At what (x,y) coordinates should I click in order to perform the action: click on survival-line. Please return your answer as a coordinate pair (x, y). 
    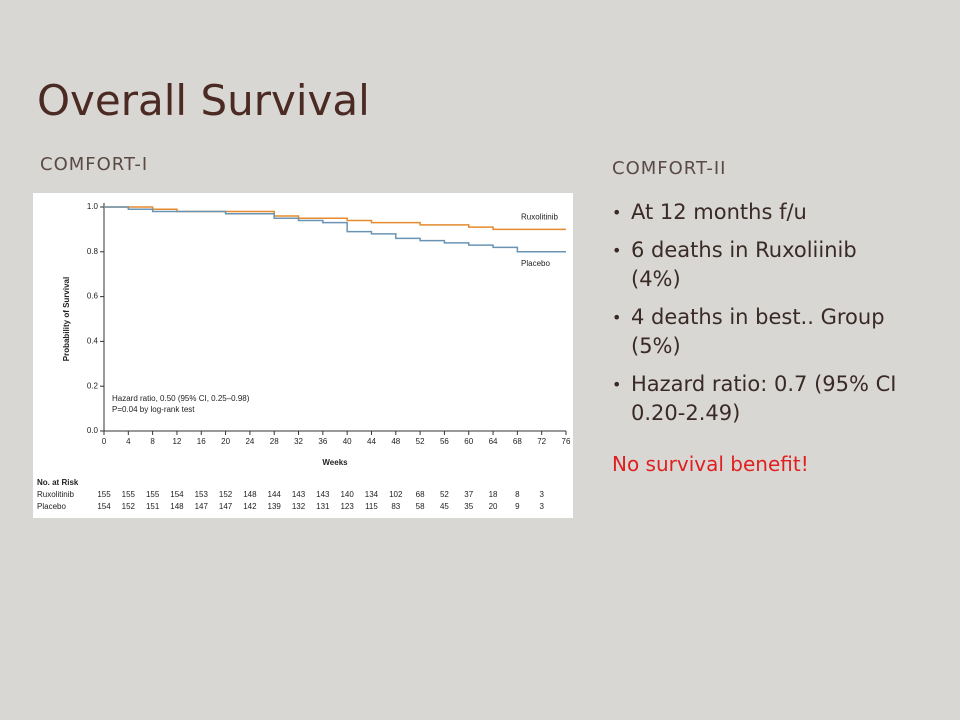
    Looking at the image, I should click on (335, 229).